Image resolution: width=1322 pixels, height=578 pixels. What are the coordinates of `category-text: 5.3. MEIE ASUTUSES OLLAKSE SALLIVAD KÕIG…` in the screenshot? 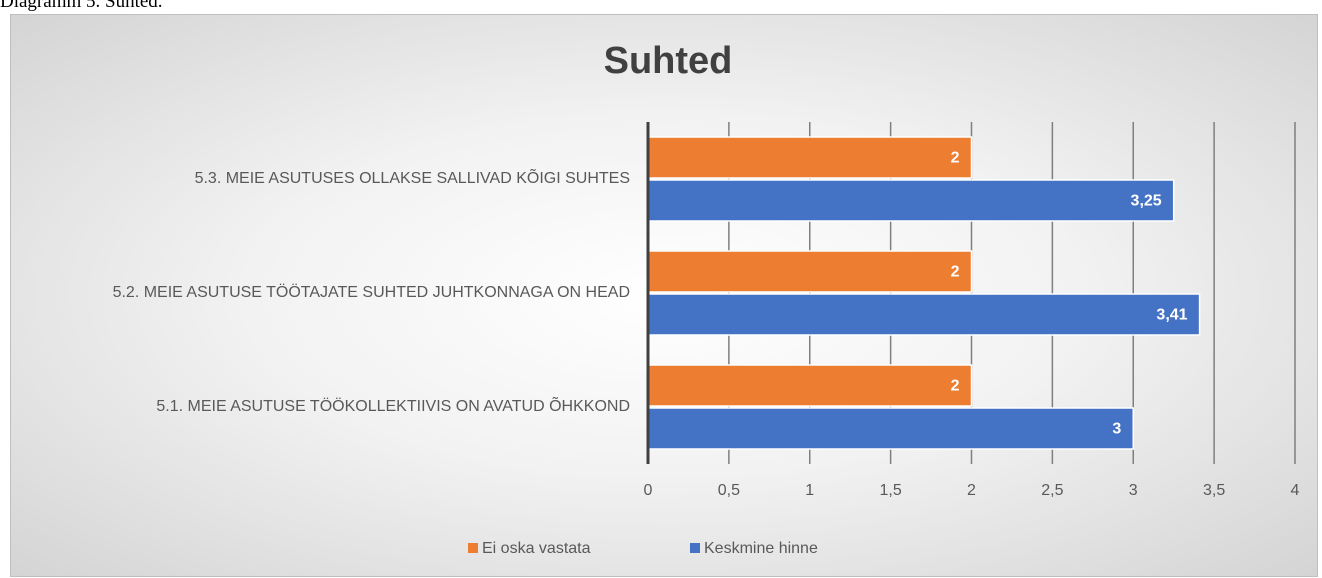 It's located at (412, 178).